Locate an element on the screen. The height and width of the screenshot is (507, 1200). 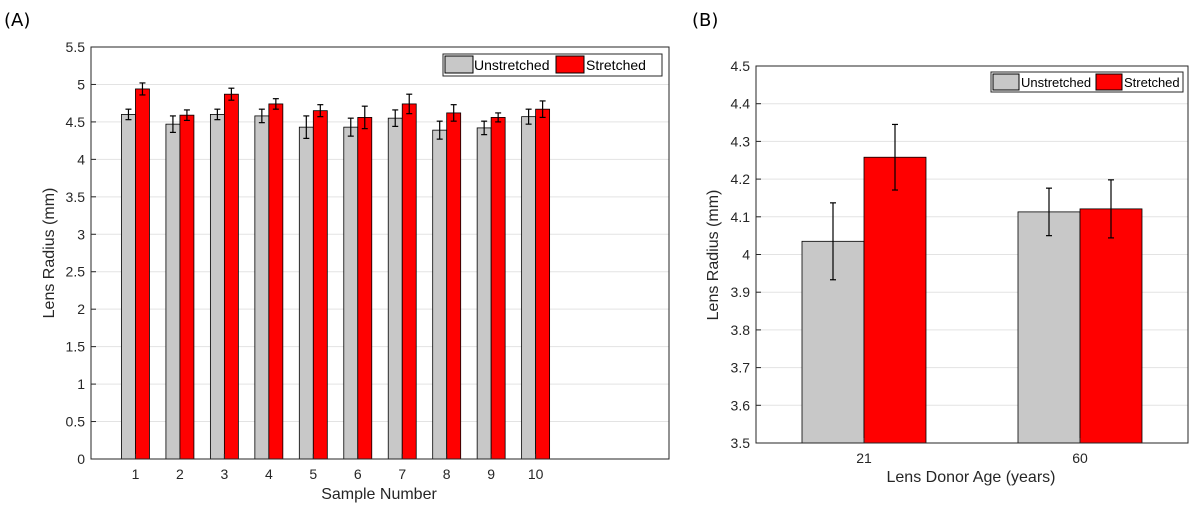
panel-a-y-tick-label: 1.5 is located at coordinates (76, 347).